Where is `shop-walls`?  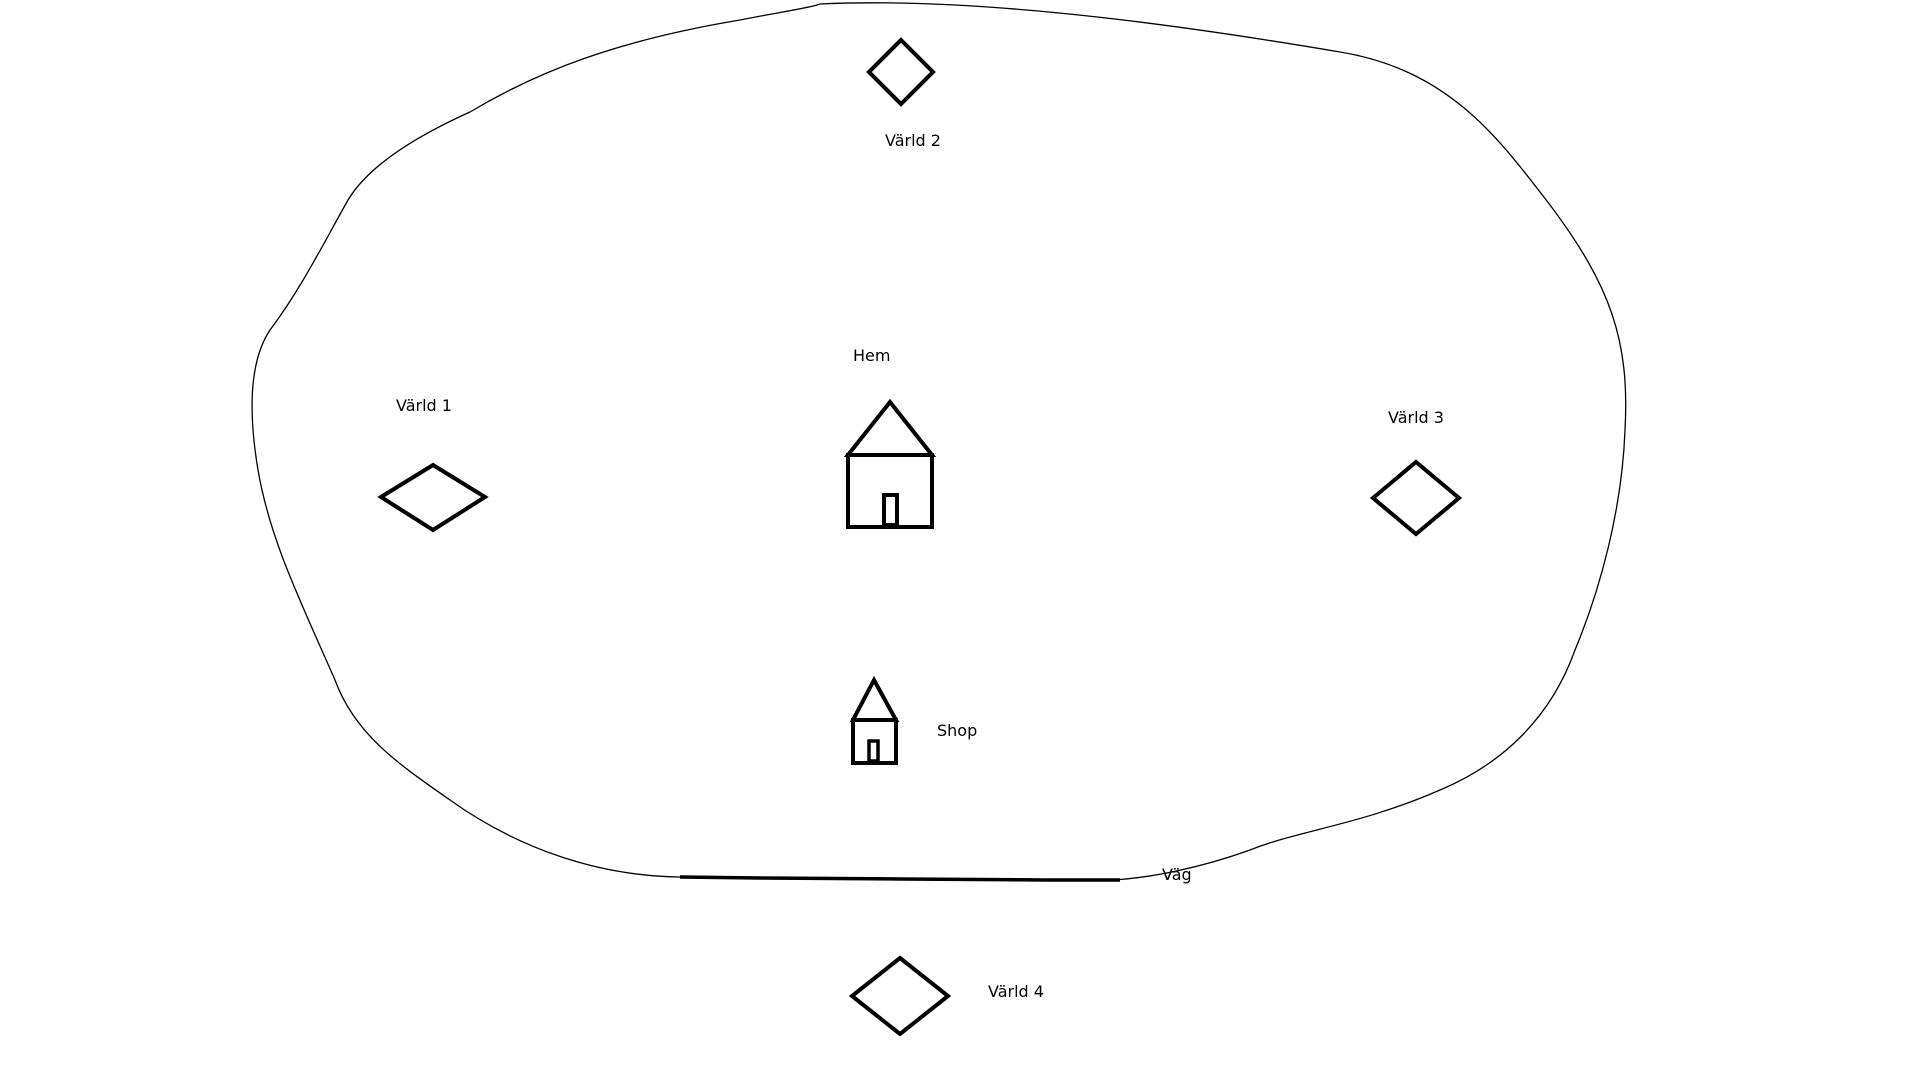
shop-walls is located at coordinates (874, 741).